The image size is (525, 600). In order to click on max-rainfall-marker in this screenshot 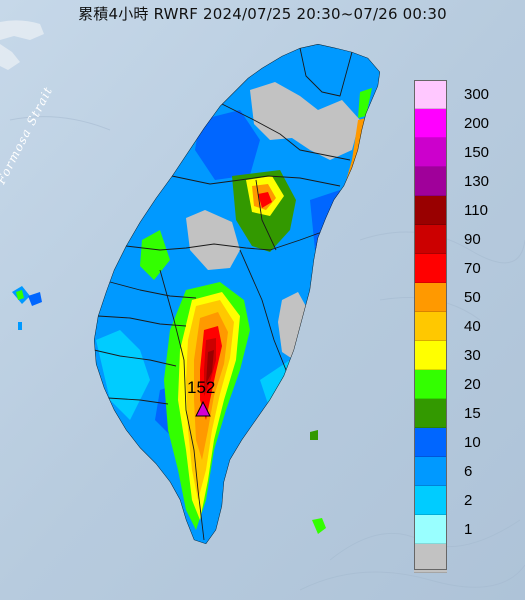, I will do `click(203, 408)`.